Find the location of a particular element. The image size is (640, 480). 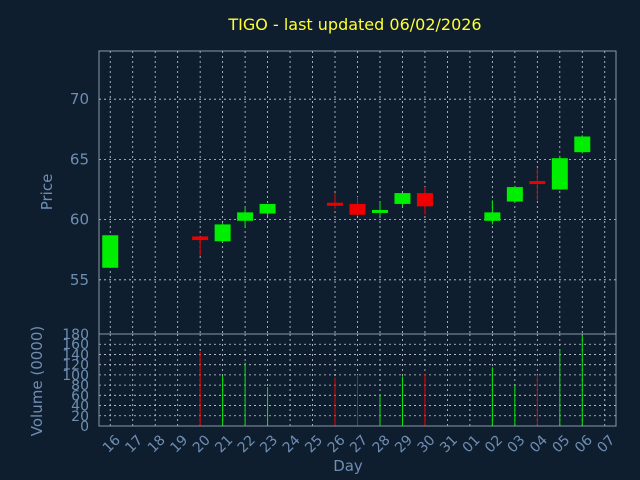

volume-tick-label: 160 is located at coordinates (75, 345).